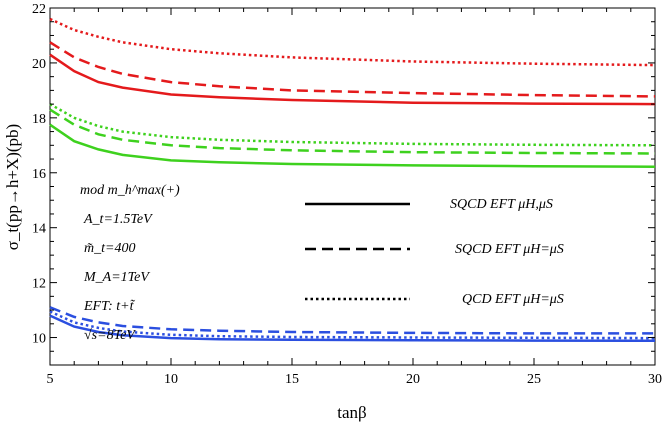  Describe the element at coordinates (292, 379) in the screenshot. I see `x-tick-label: 15` at that location.